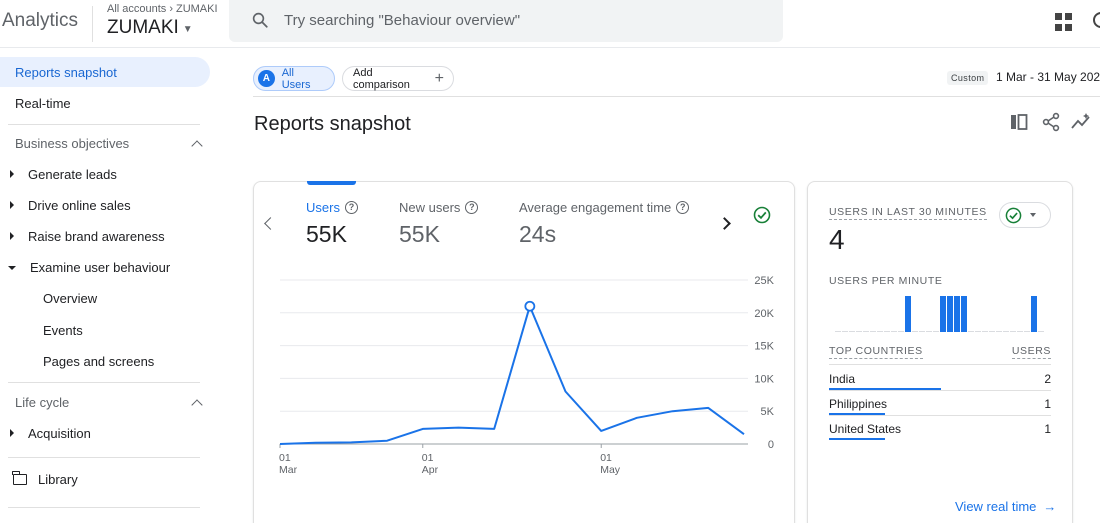 This screenshot has width=1100, height=523. What do you see at coordinates (332, 224) in the screenshot?
I see `metric-users: Users ? 55K` at bounding box center [332, 224].